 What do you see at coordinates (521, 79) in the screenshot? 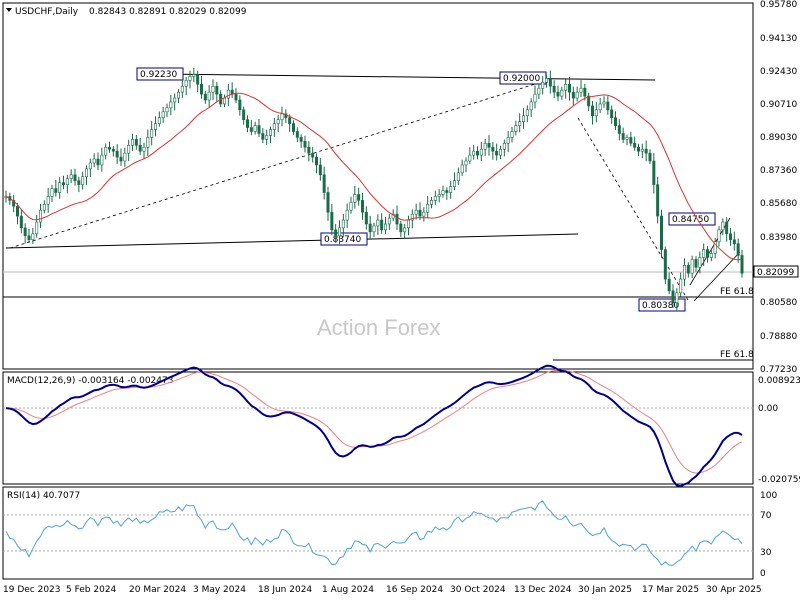
I see `annotation-text: 0.92000` at bounding box center [521, 79].